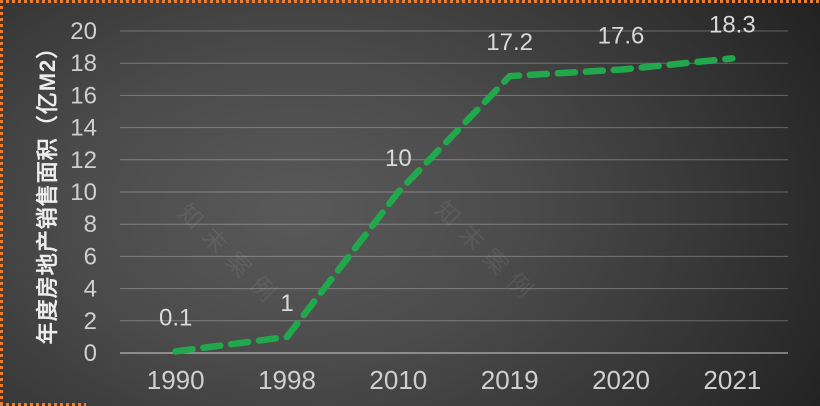 This screenshot has height=406, width=820. What do you see at coordinates (732, 380) in the screenshot?
I see `x-axis-label: 2021` at bounding box center [732, 380].